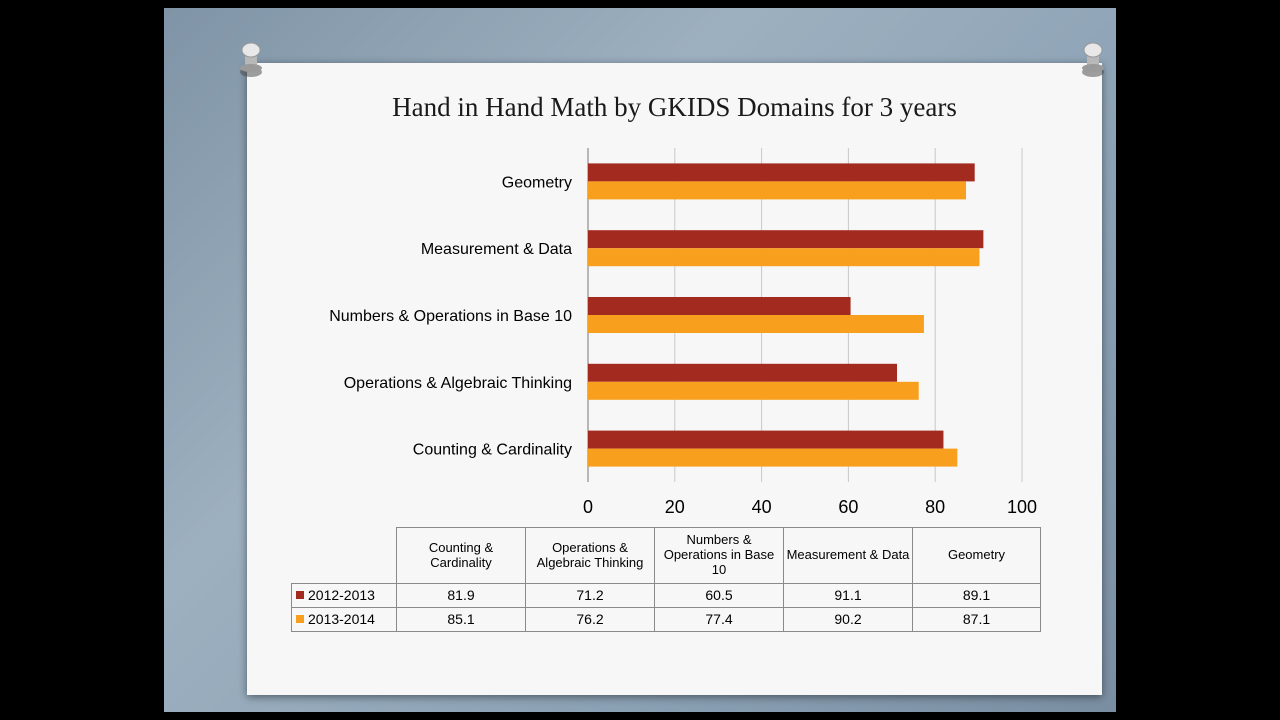 Image resolution: width=1280 pixels, height=720 pixels. I want to click on category-label: Counting & Cardinality, so click(492, 450).